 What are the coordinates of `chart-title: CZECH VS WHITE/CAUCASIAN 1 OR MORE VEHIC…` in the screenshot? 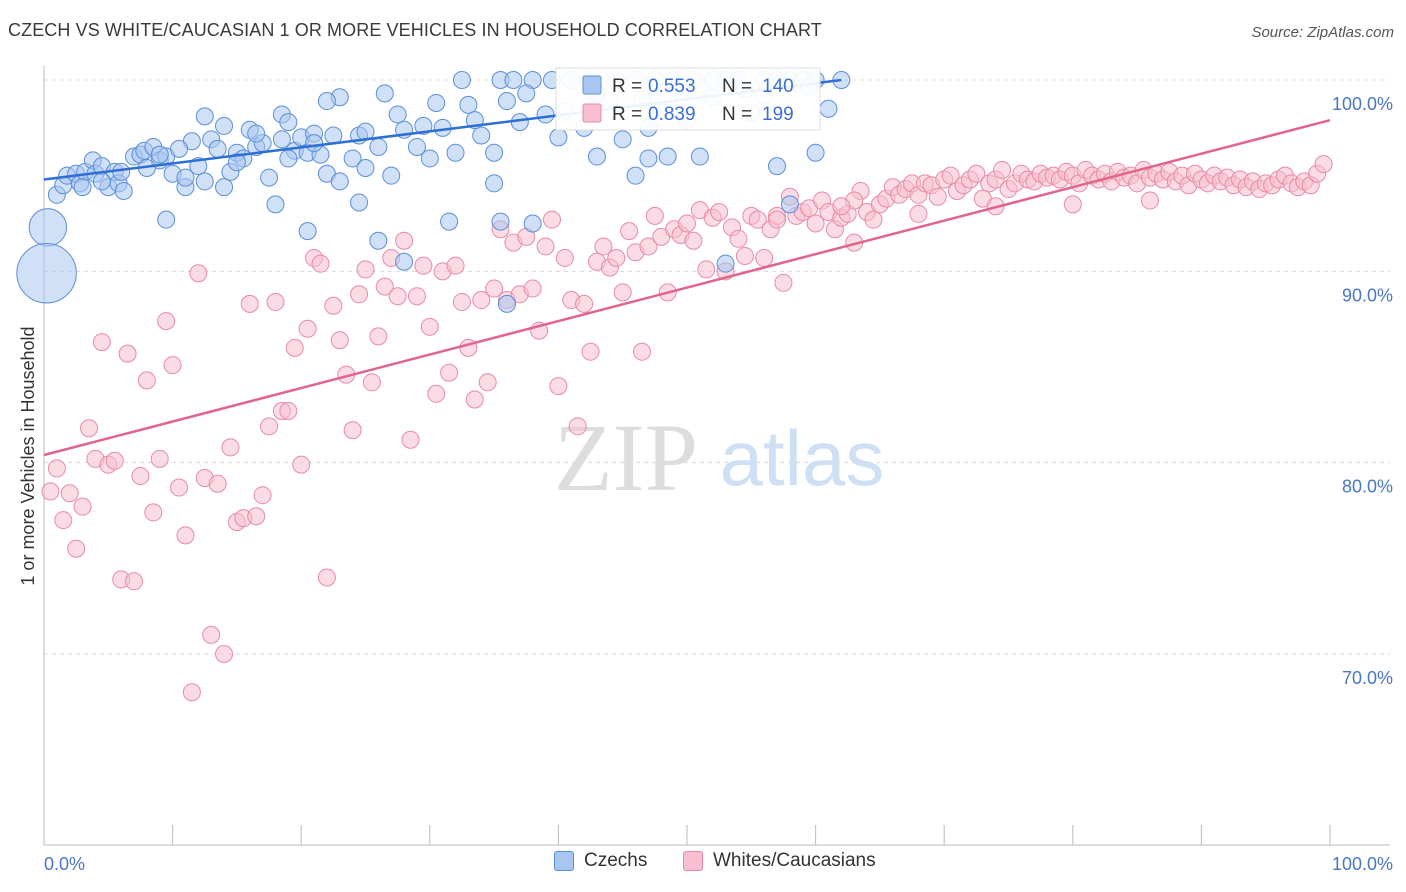 It's located at (415, 30).